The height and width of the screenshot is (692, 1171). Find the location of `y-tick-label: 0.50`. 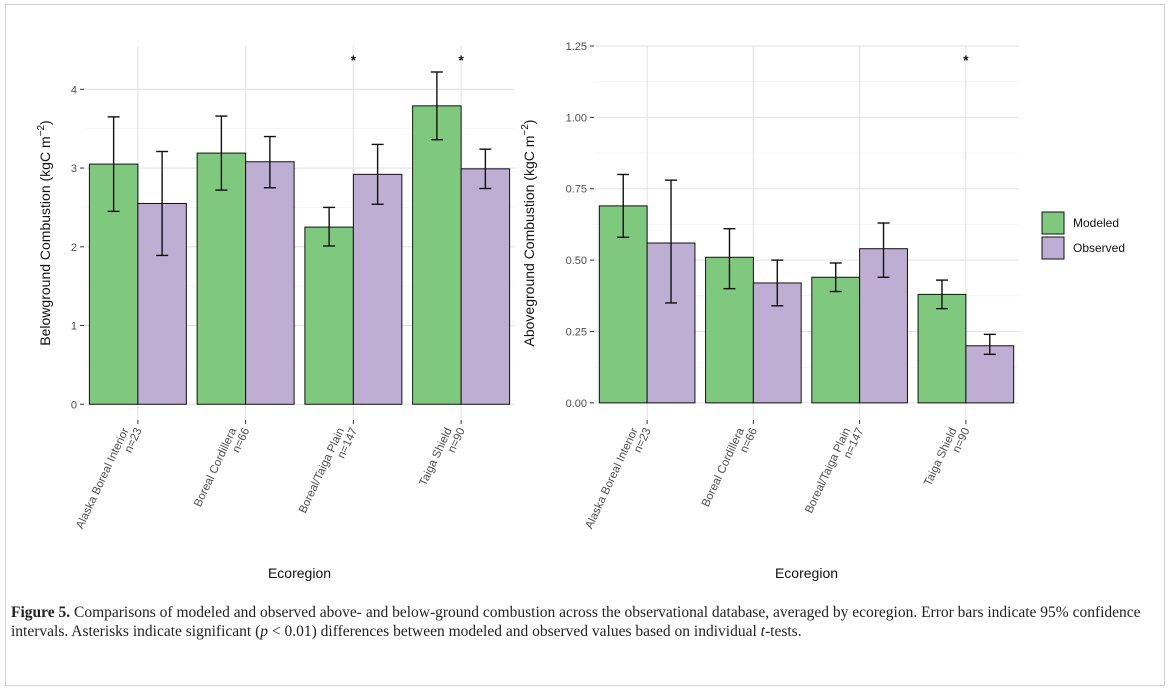

y-tick-label: 0.50 is located at coordinates (576, 261).